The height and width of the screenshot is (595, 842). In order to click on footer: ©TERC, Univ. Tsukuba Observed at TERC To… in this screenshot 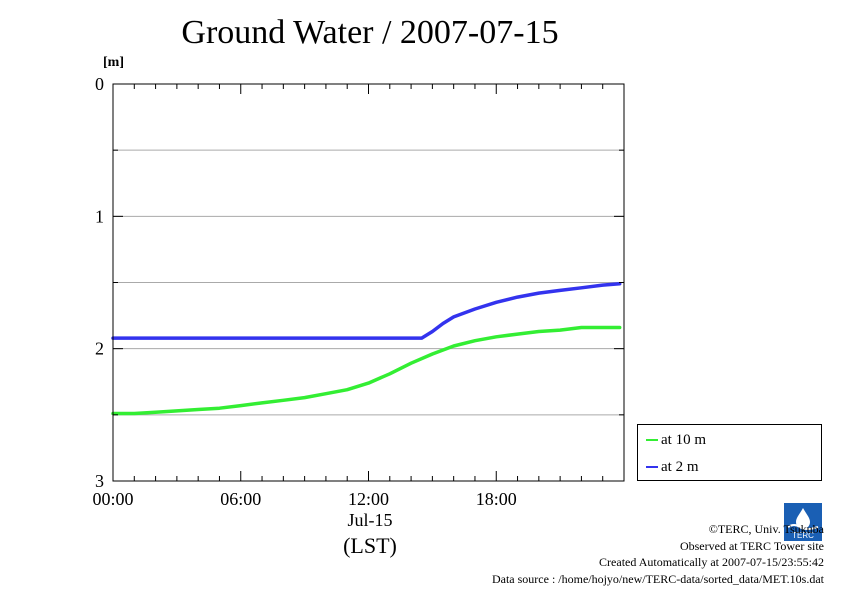, I will do `click(658, 554)`.